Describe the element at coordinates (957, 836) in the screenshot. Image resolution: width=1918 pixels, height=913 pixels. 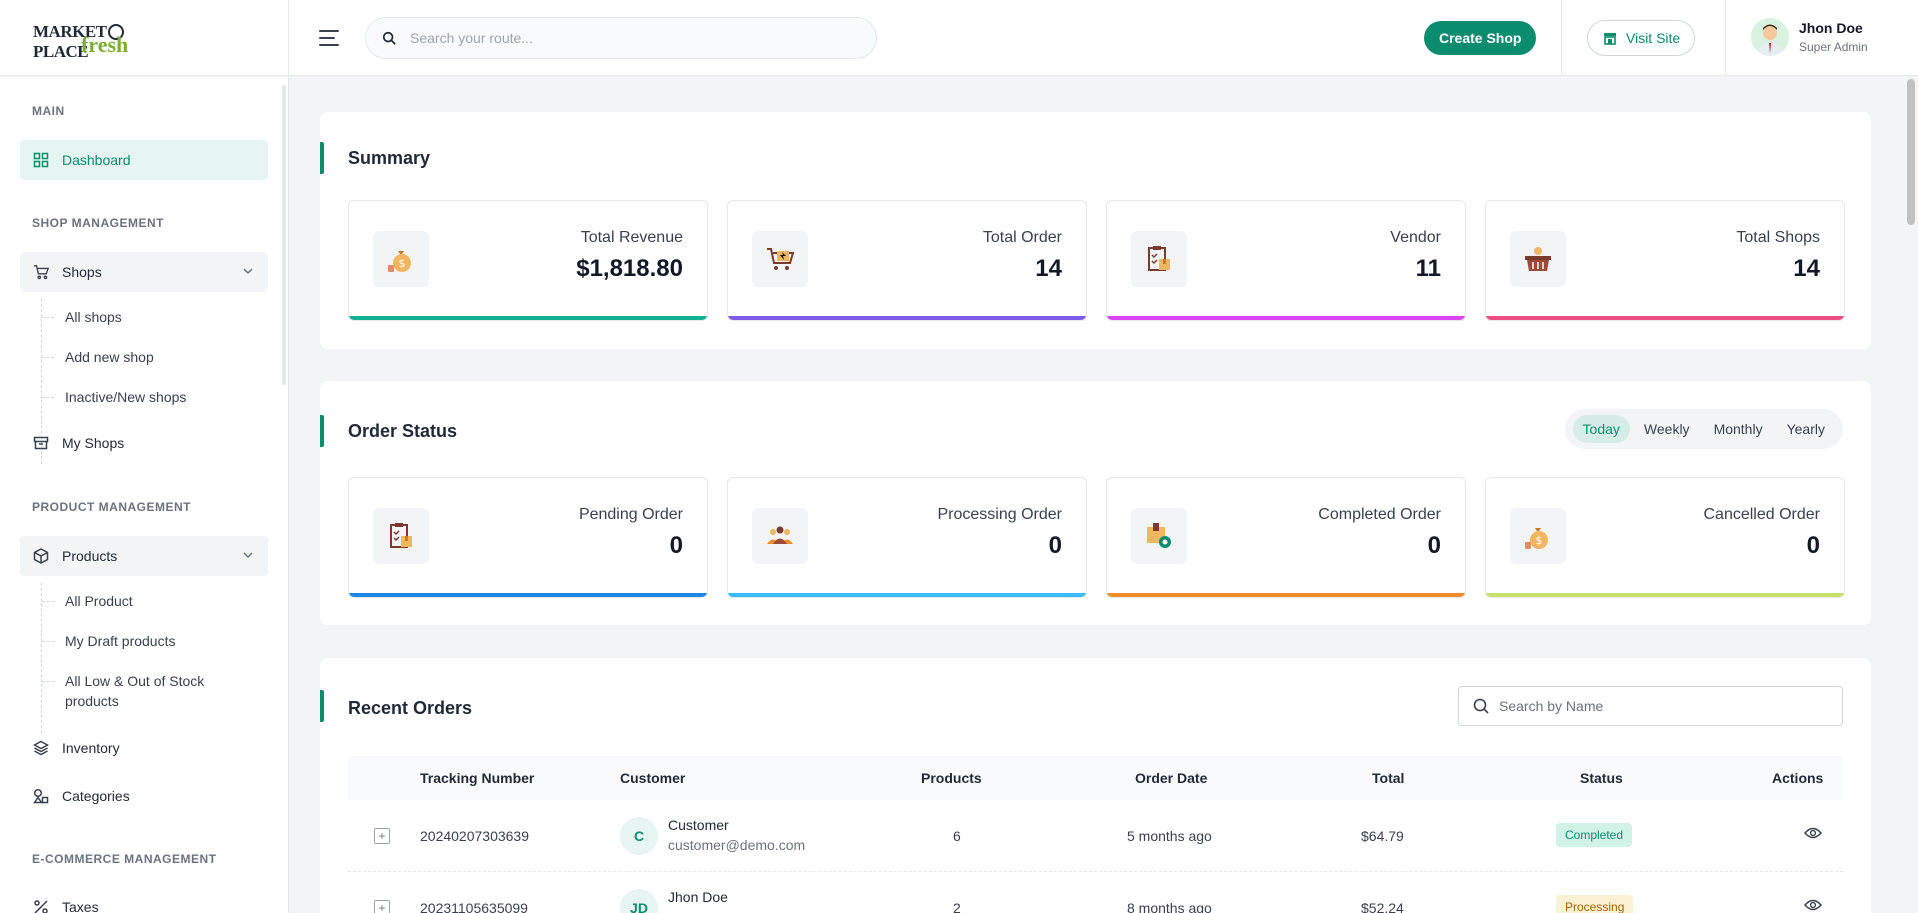
I see `products-count: 6` at that location.